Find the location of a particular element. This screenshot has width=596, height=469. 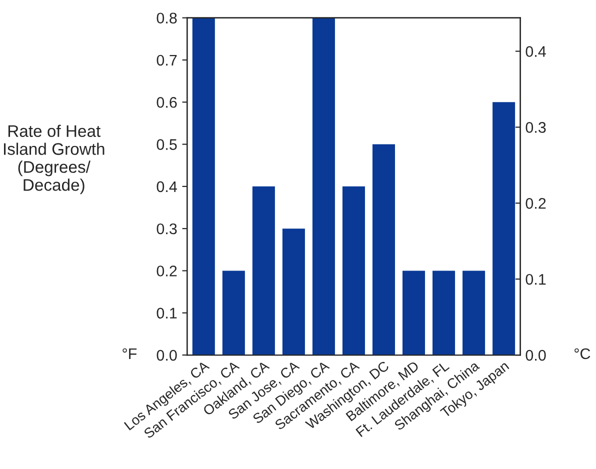

text: °C is located at coordinates (582, 354).